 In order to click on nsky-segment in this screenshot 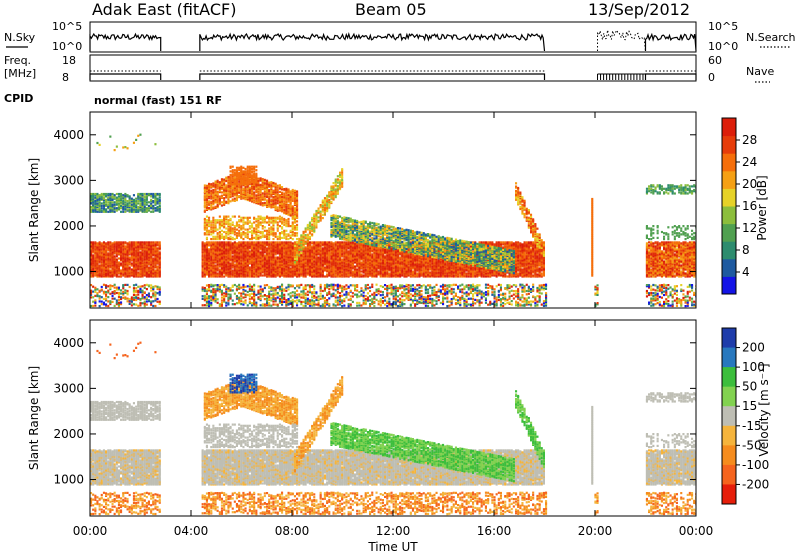, I will do `click(621, 40)`.